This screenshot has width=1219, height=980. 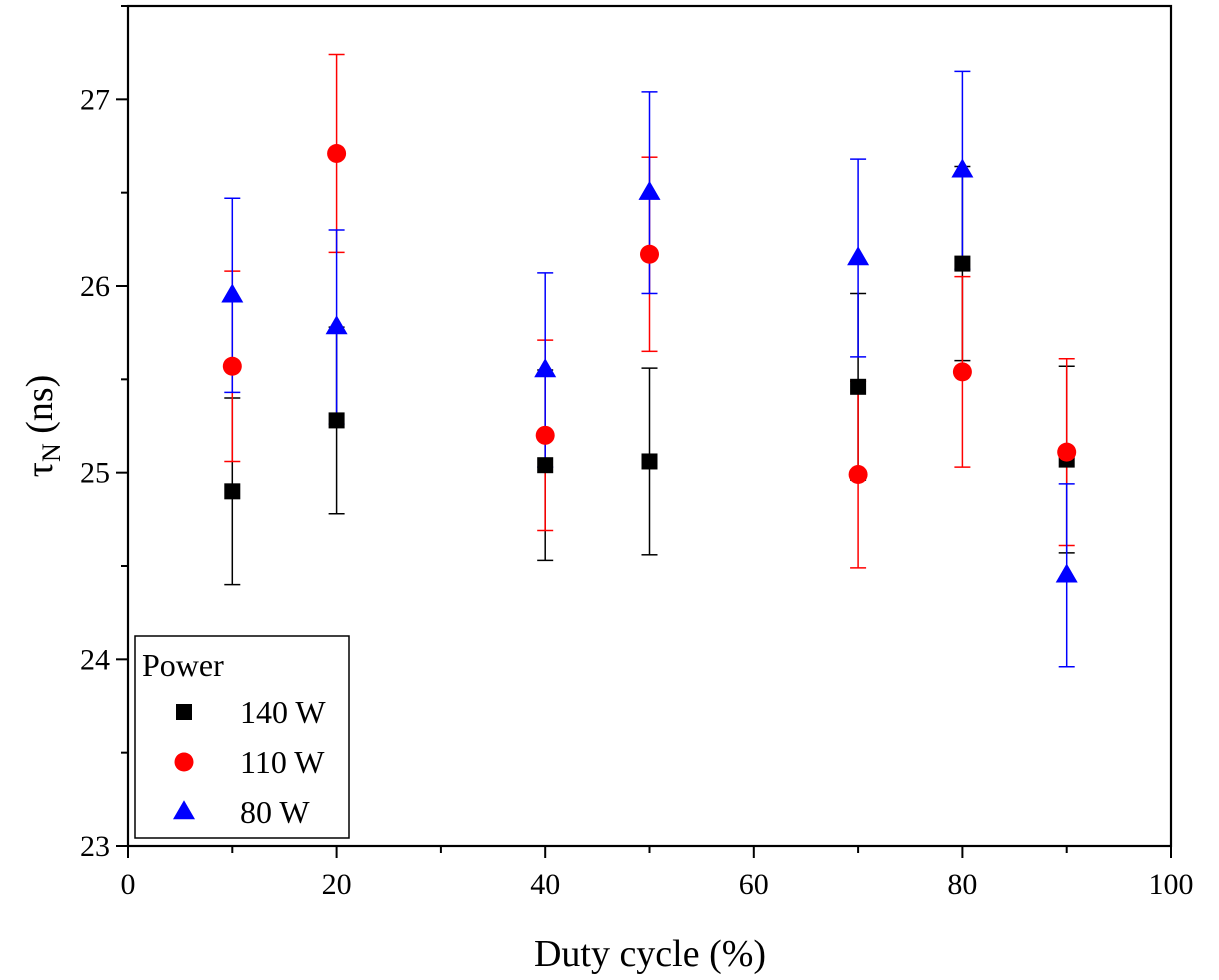 What do you see at coordinates (95, 99) in the screenshot?
I see `y-tick-label: 27` at bounding box center [95, 99].